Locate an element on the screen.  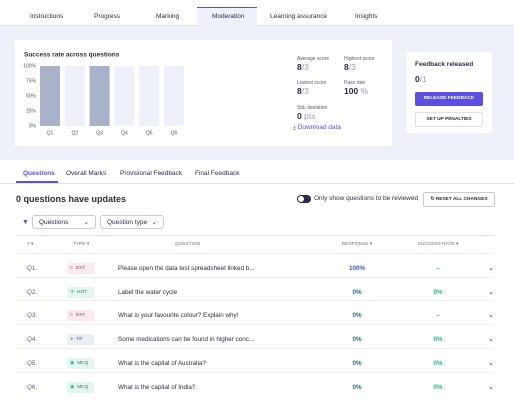
reset-button: ↻ RESET ALL CHANGES is located at coordinates (459, 199).